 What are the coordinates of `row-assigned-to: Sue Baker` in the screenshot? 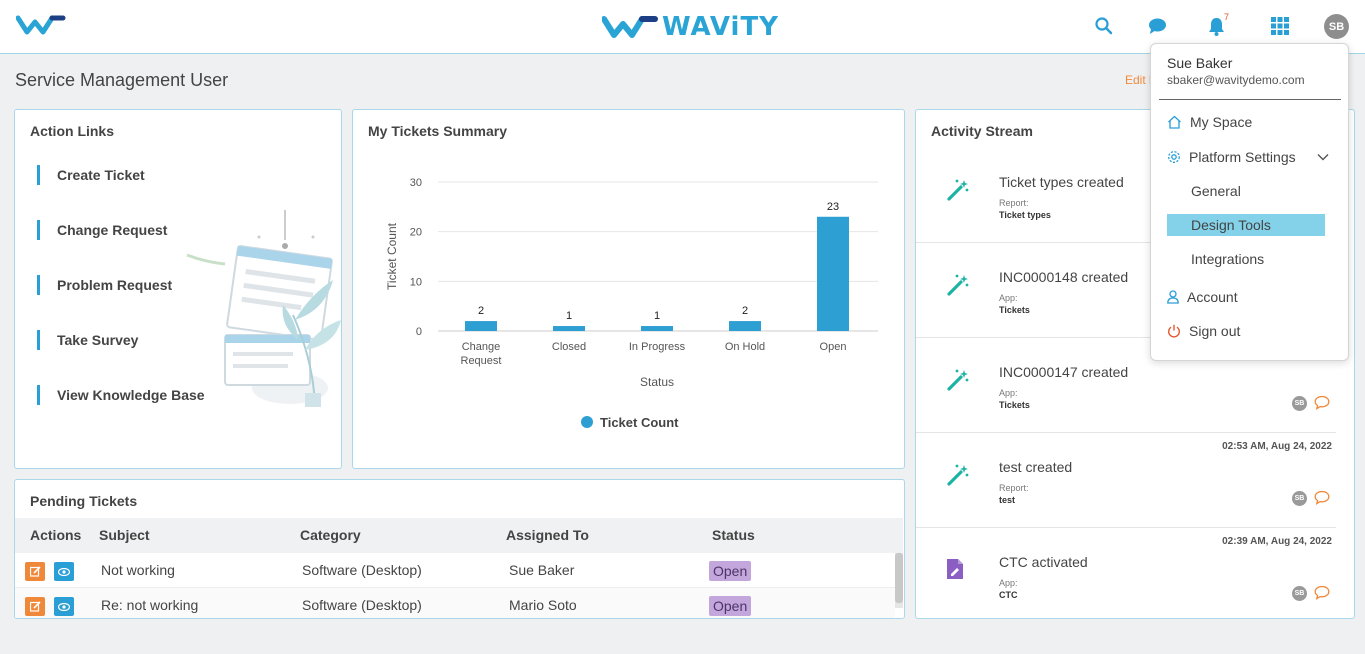 It's located at (542, 570).